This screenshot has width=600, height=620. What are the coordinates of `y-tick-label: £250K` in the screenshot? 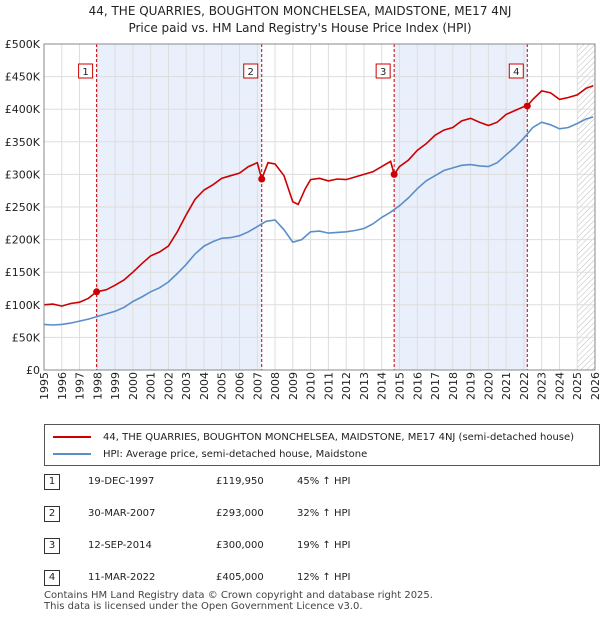 It's located at (23, 207).